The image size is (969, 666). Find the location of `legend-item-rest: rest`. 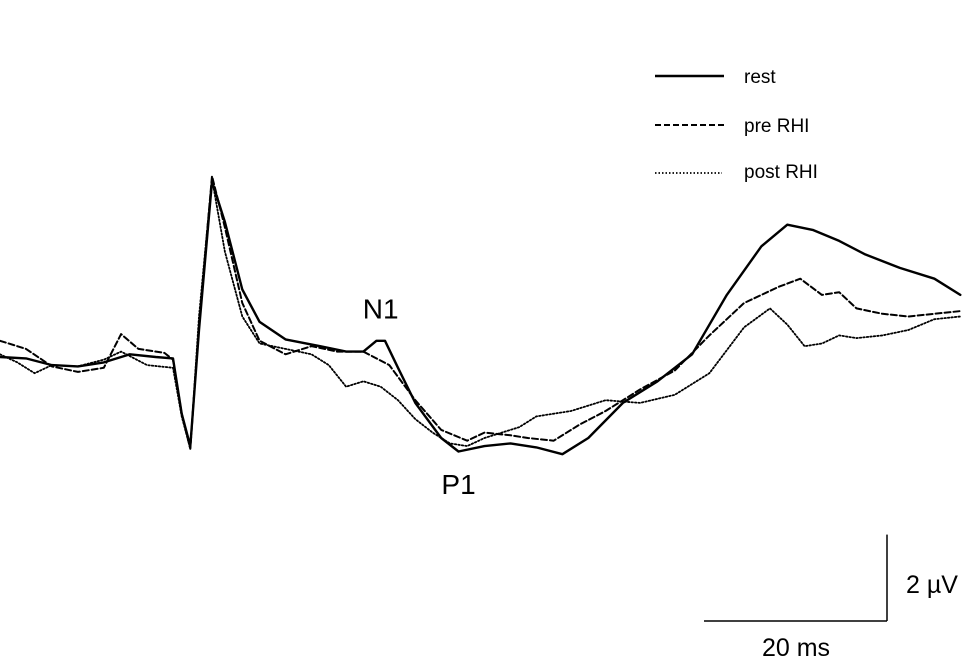

legend-item-rest: rest is located at coordinates (715, 77).